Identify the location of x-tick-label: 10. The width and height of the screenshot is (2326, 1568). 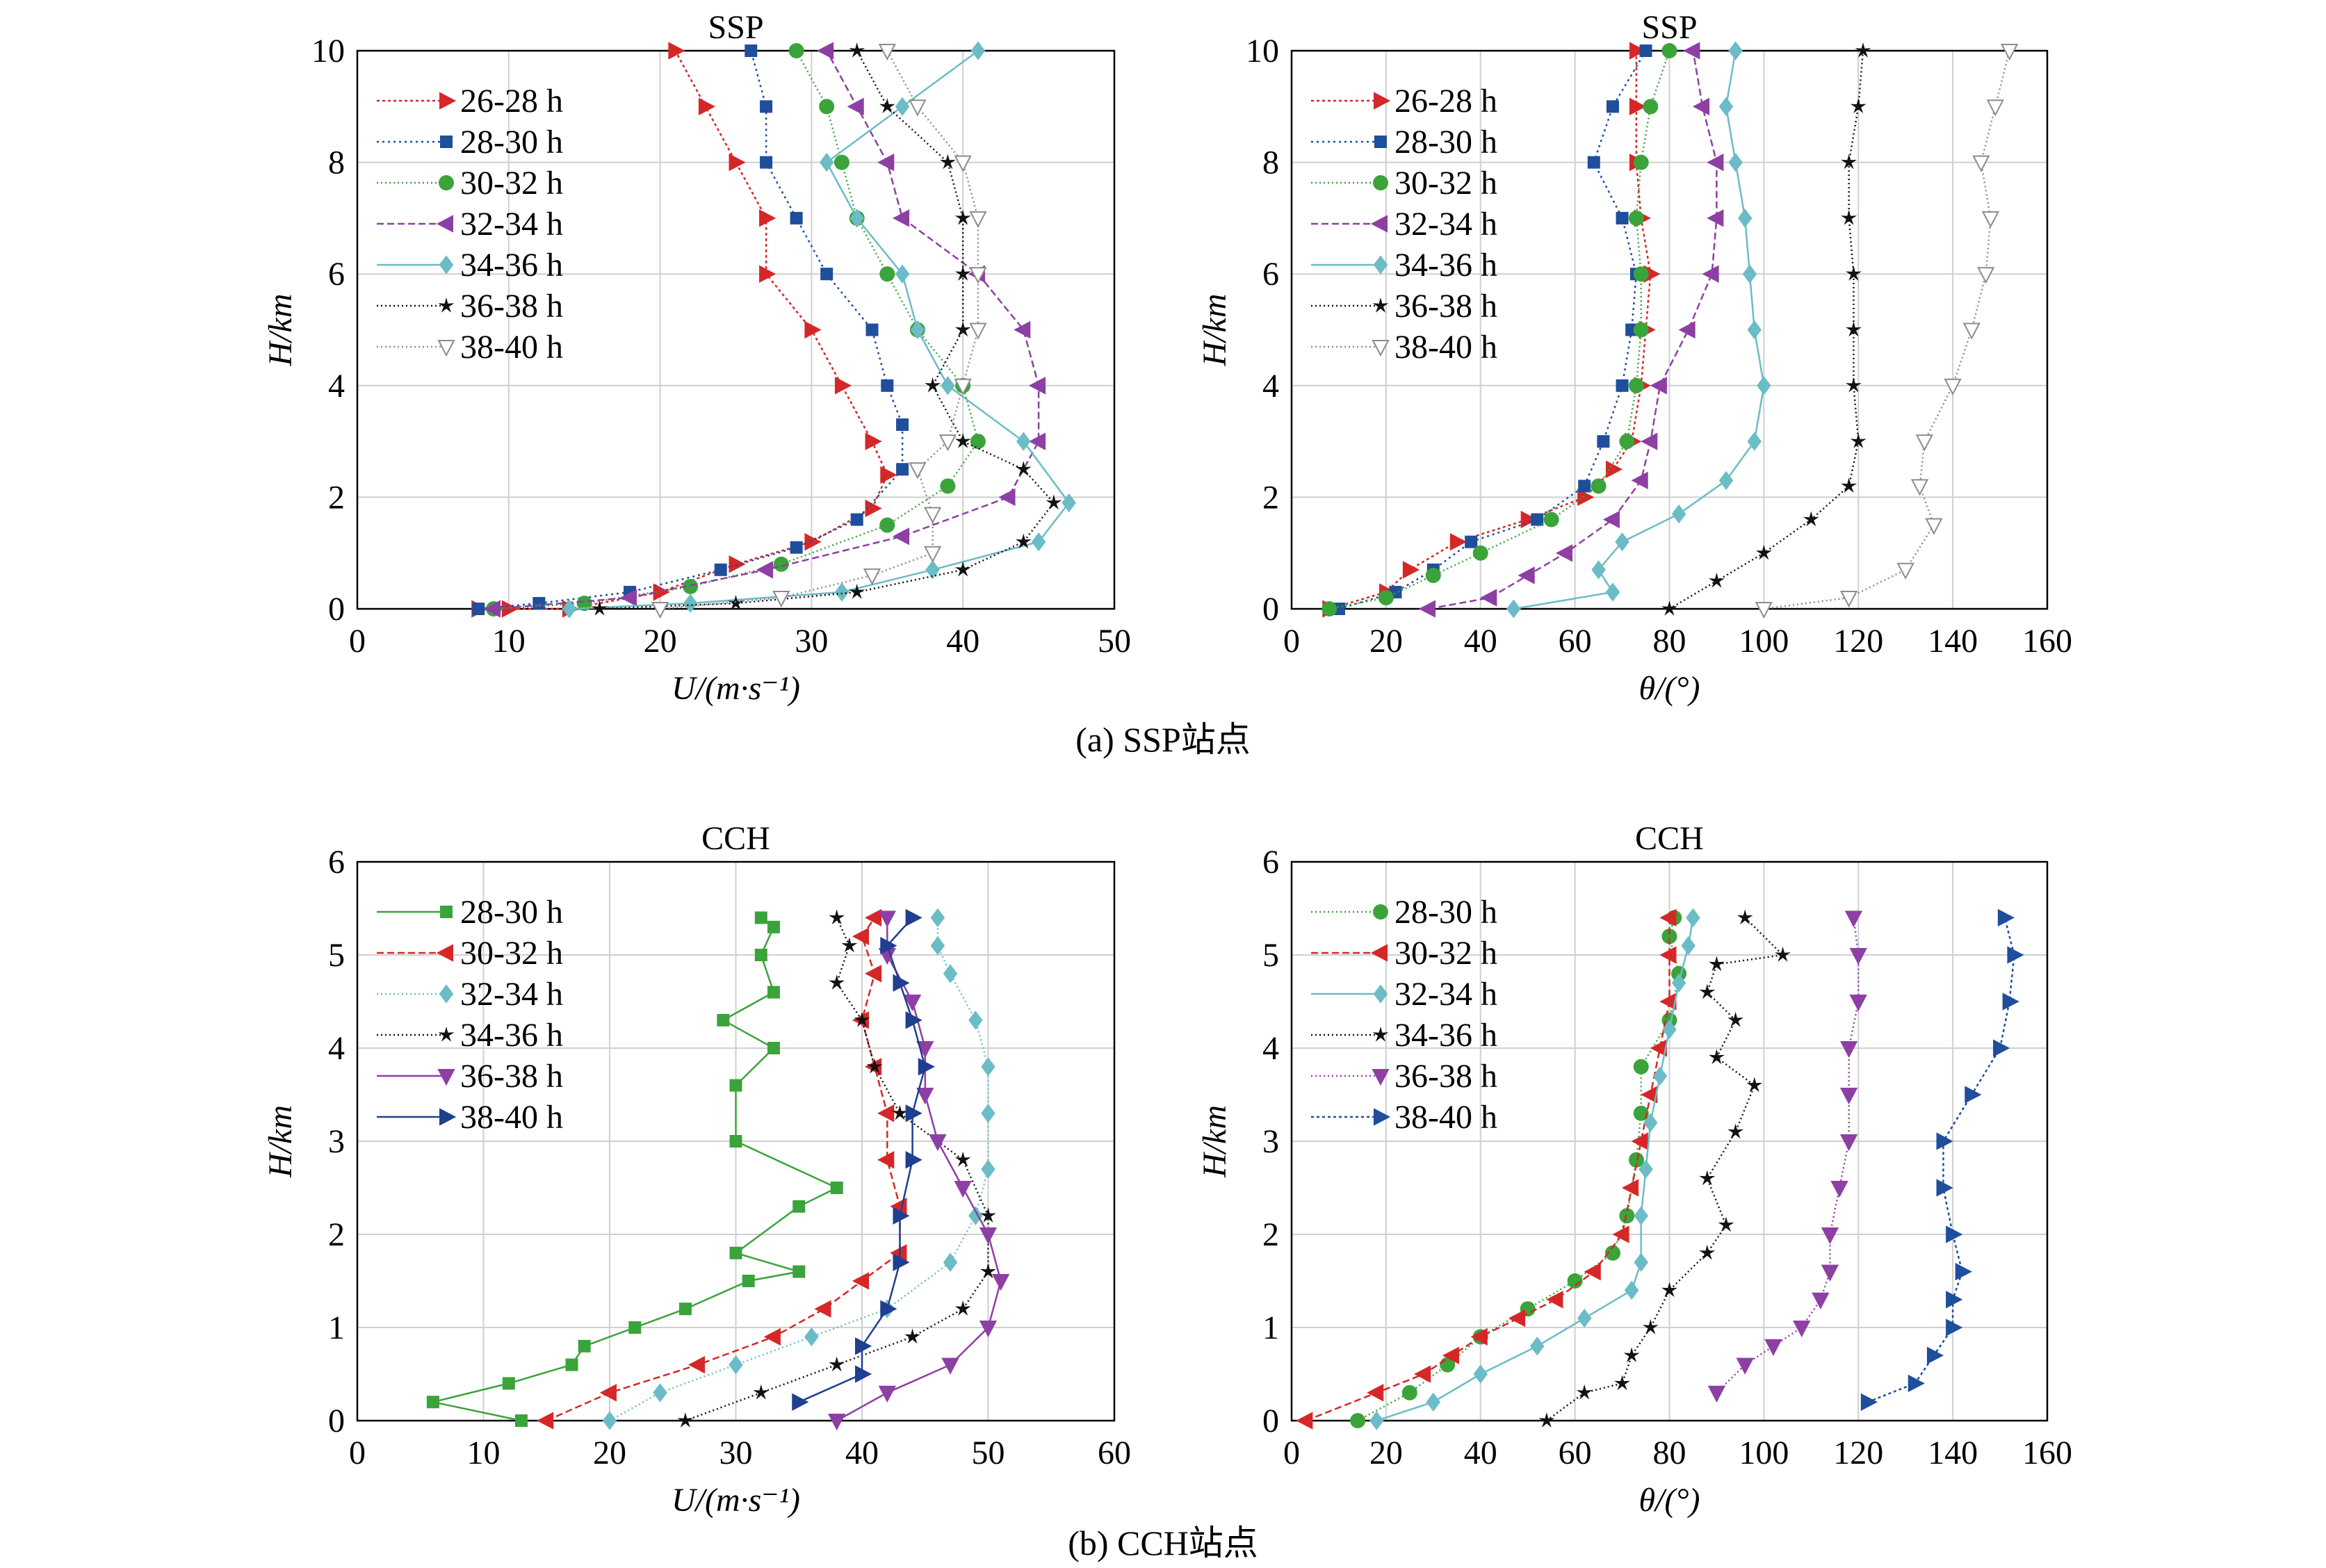
(484, 1453).